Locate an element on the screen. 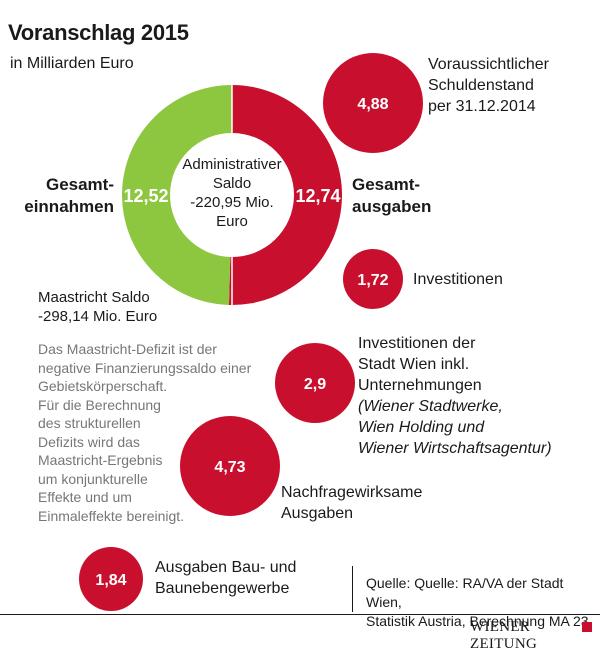 Image resolution: width=600 pixels, height=653 pixels. explanation-line: des strukturellen is located at coordinates (89, 423).